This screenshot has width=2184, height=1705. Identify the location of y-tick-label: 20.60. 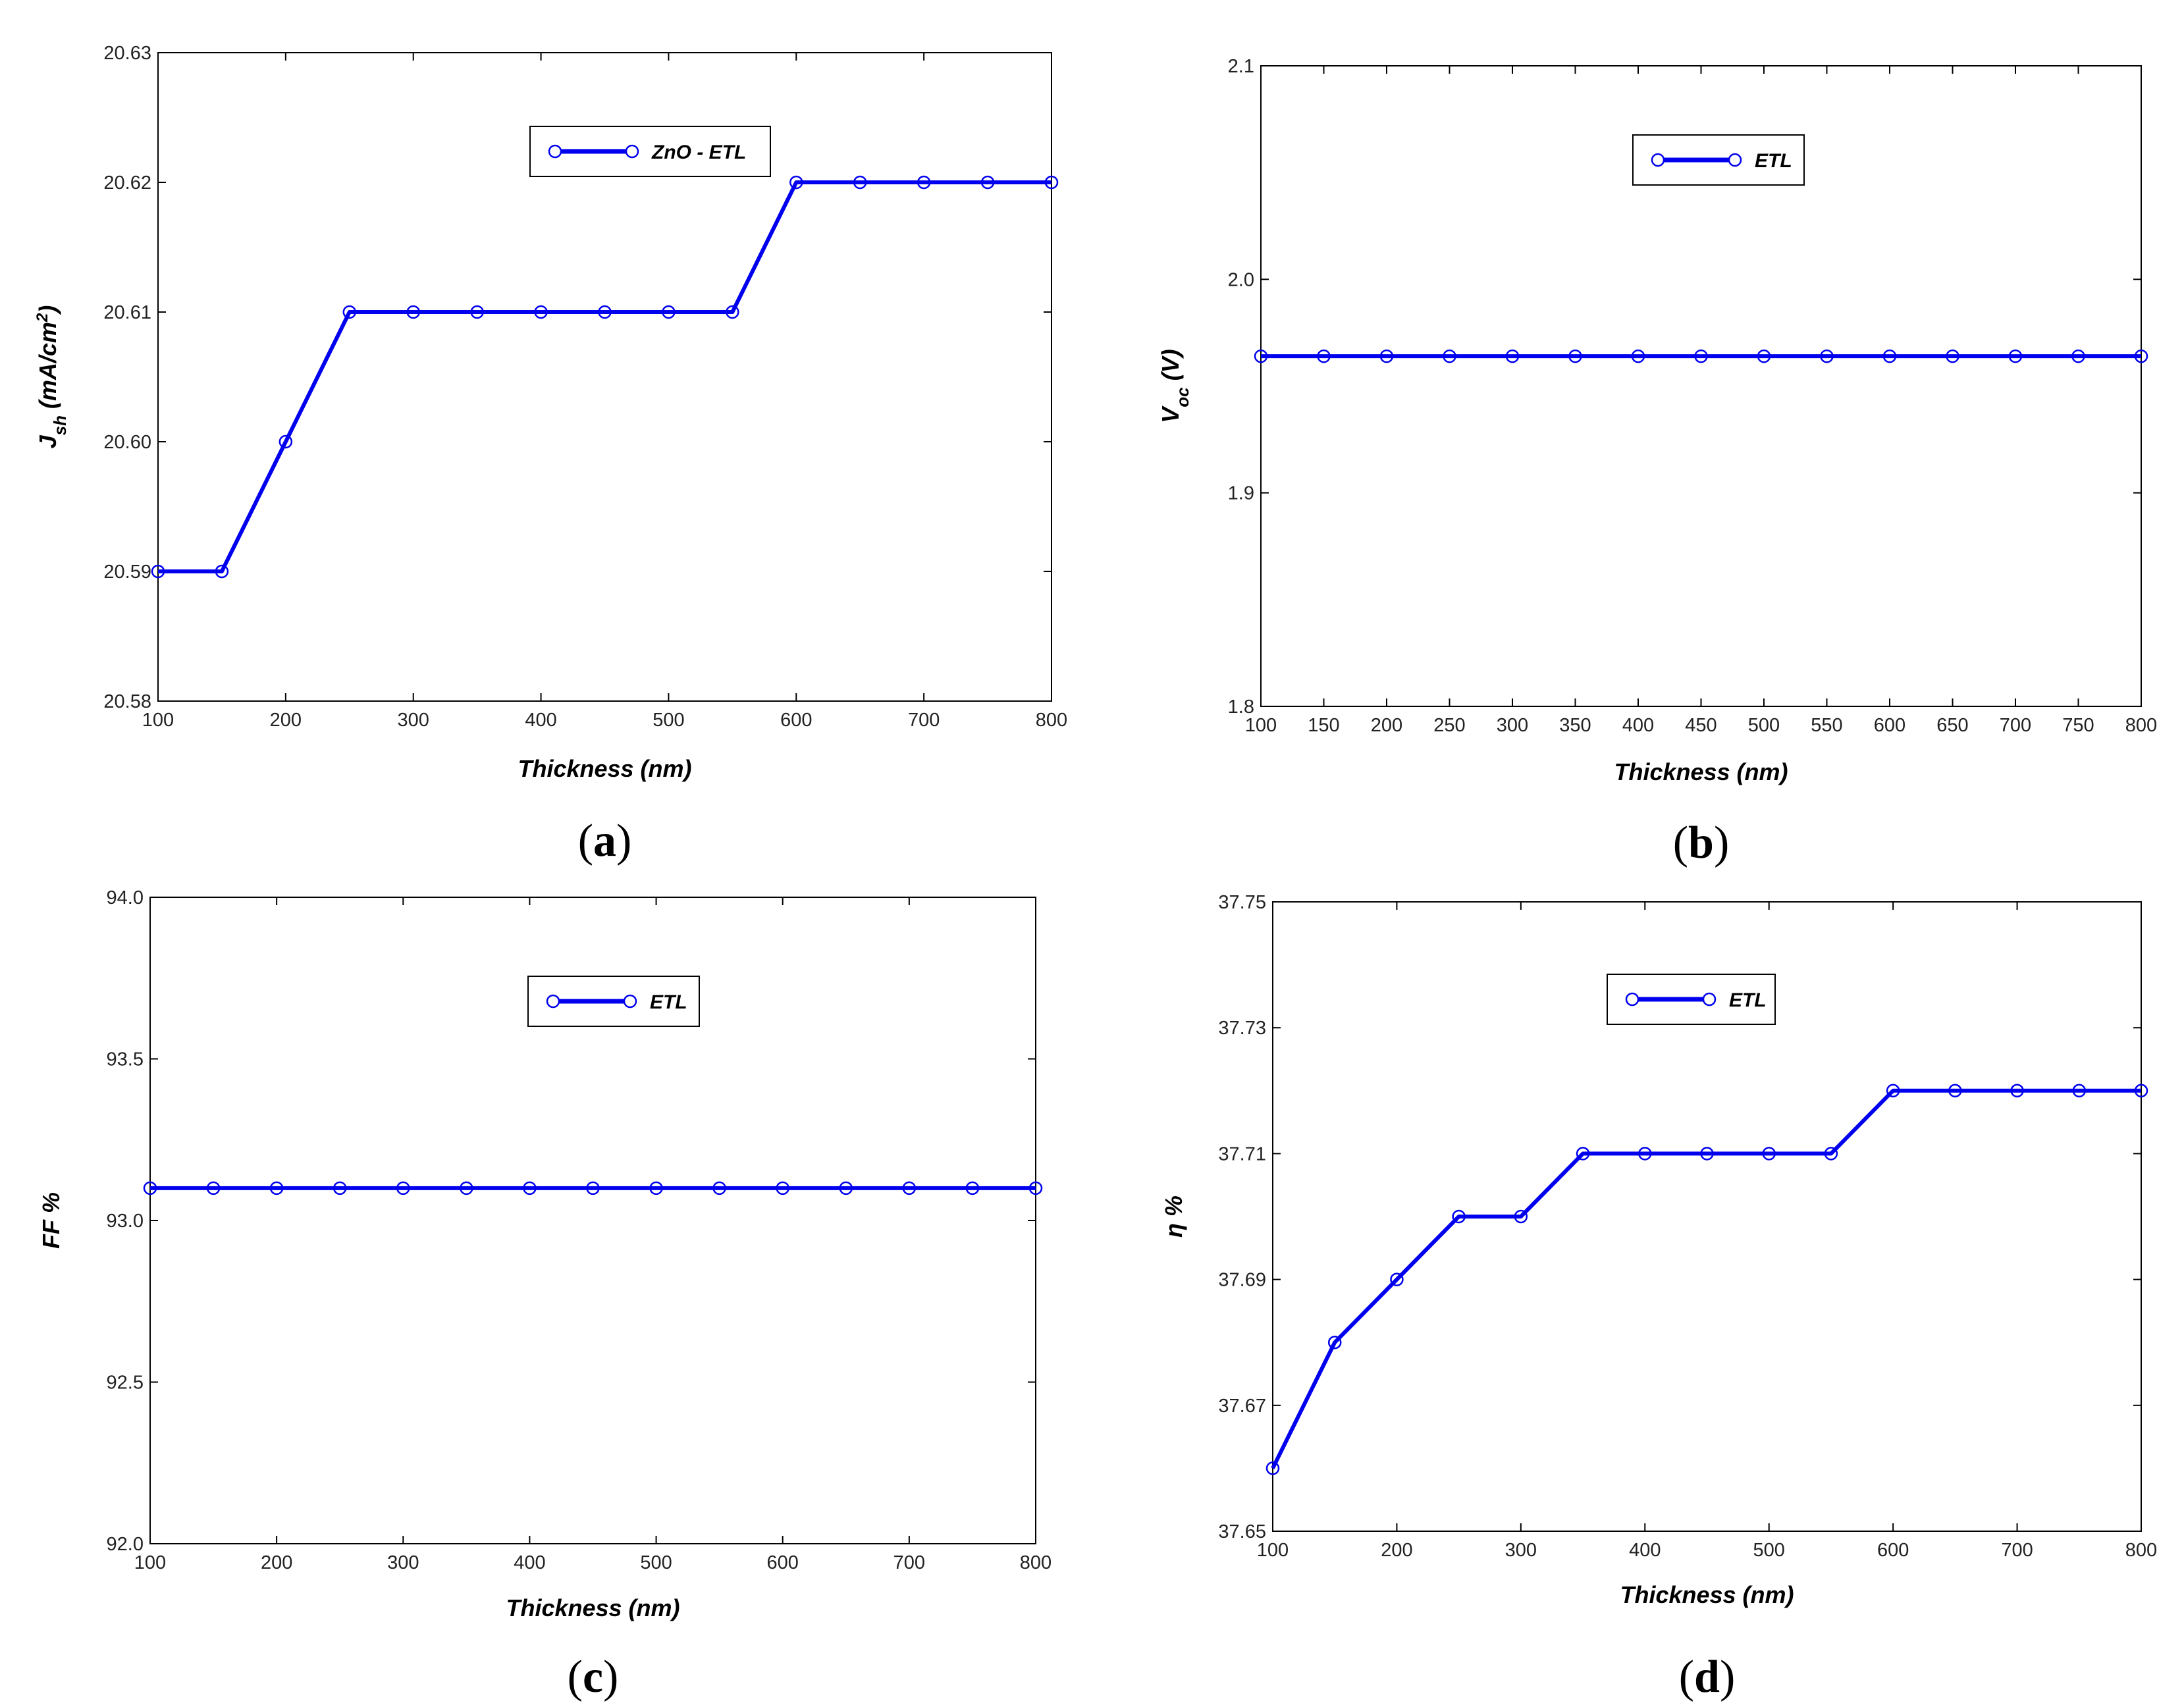
(127, 442).